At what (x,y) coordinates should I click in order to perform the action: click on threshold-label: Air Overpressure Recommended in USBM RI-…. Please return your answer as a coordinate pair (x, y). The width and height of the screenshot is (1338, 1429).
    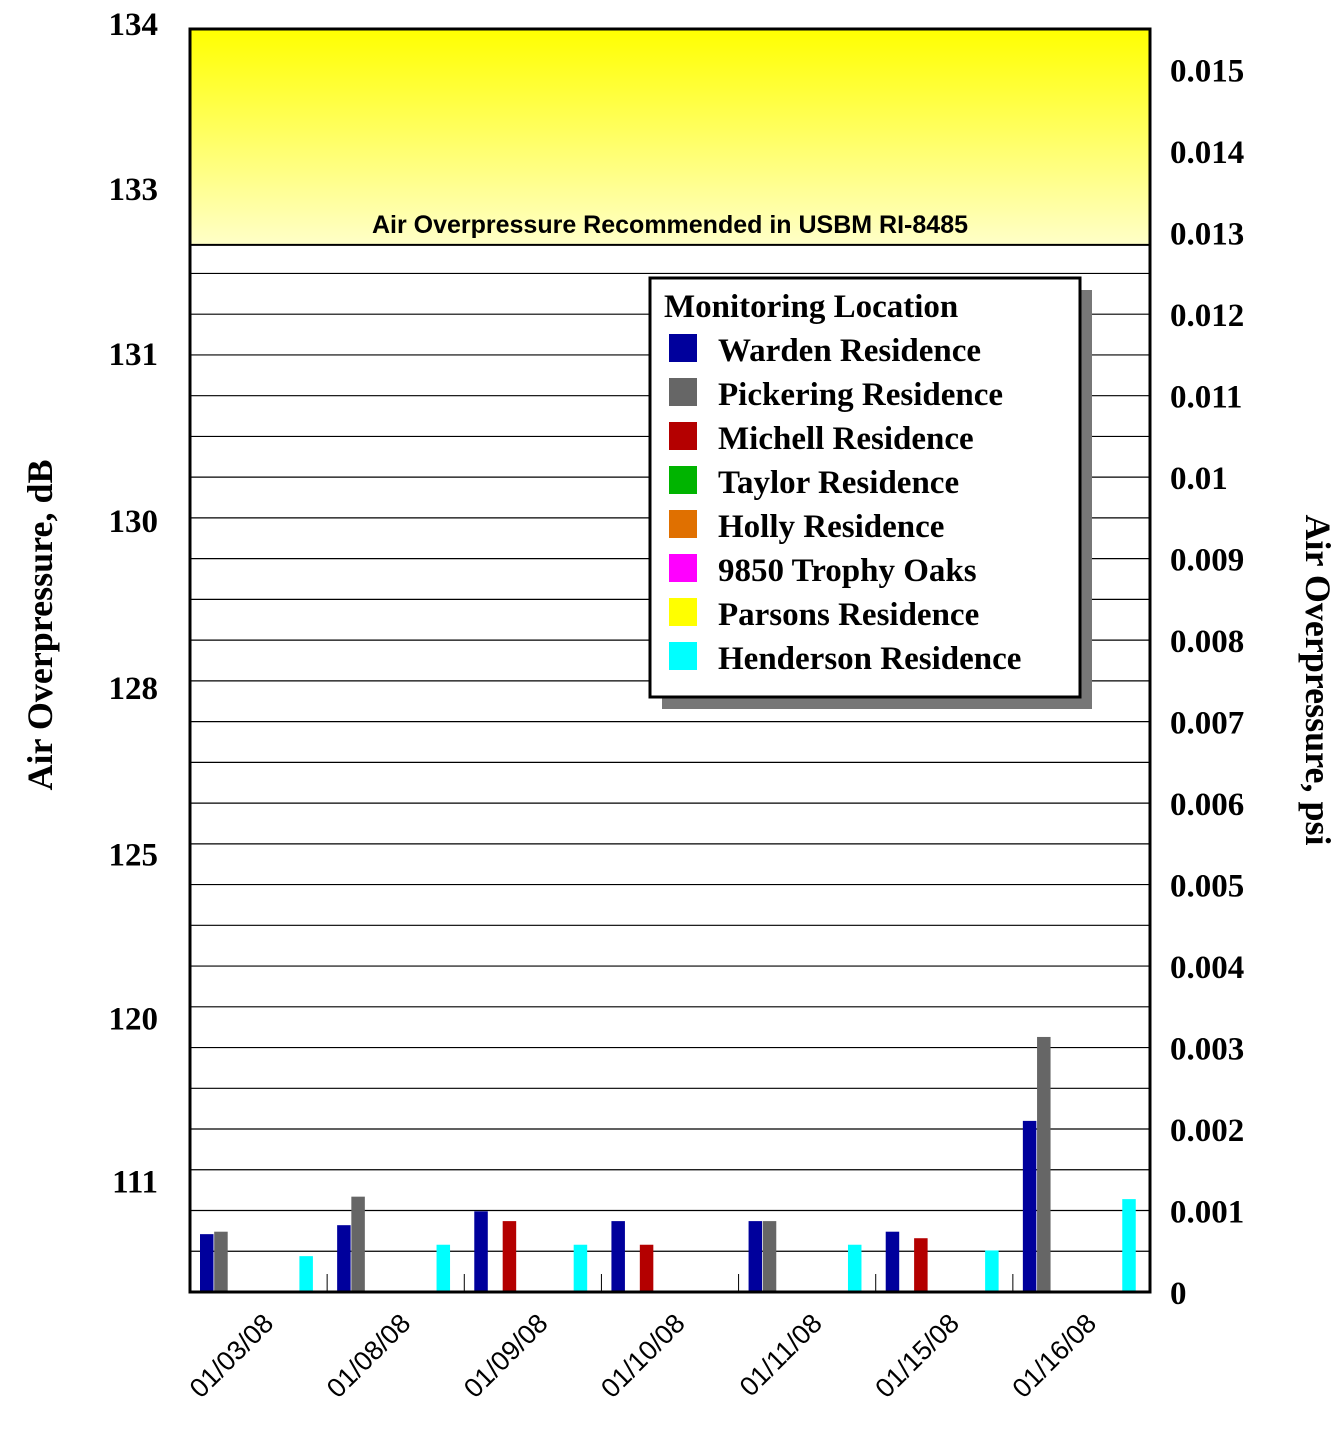
    Looking at the image, I should click on (670, 225).